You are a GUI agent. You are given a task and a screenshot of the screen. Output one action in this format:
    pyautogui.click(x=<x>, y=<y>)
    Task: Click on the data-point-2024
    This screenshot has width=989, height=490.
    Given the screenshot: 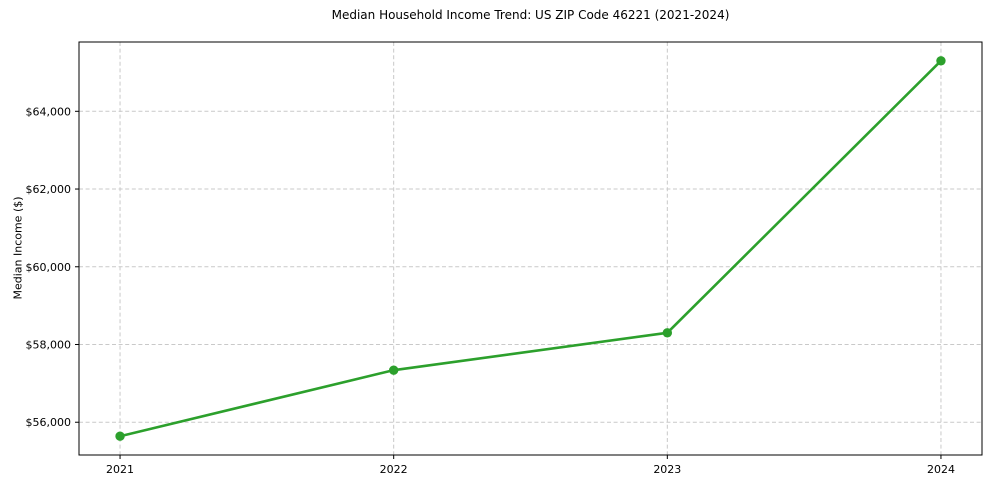 What is the action you would take?
    pyautogui.click(x=941, y=61)
    